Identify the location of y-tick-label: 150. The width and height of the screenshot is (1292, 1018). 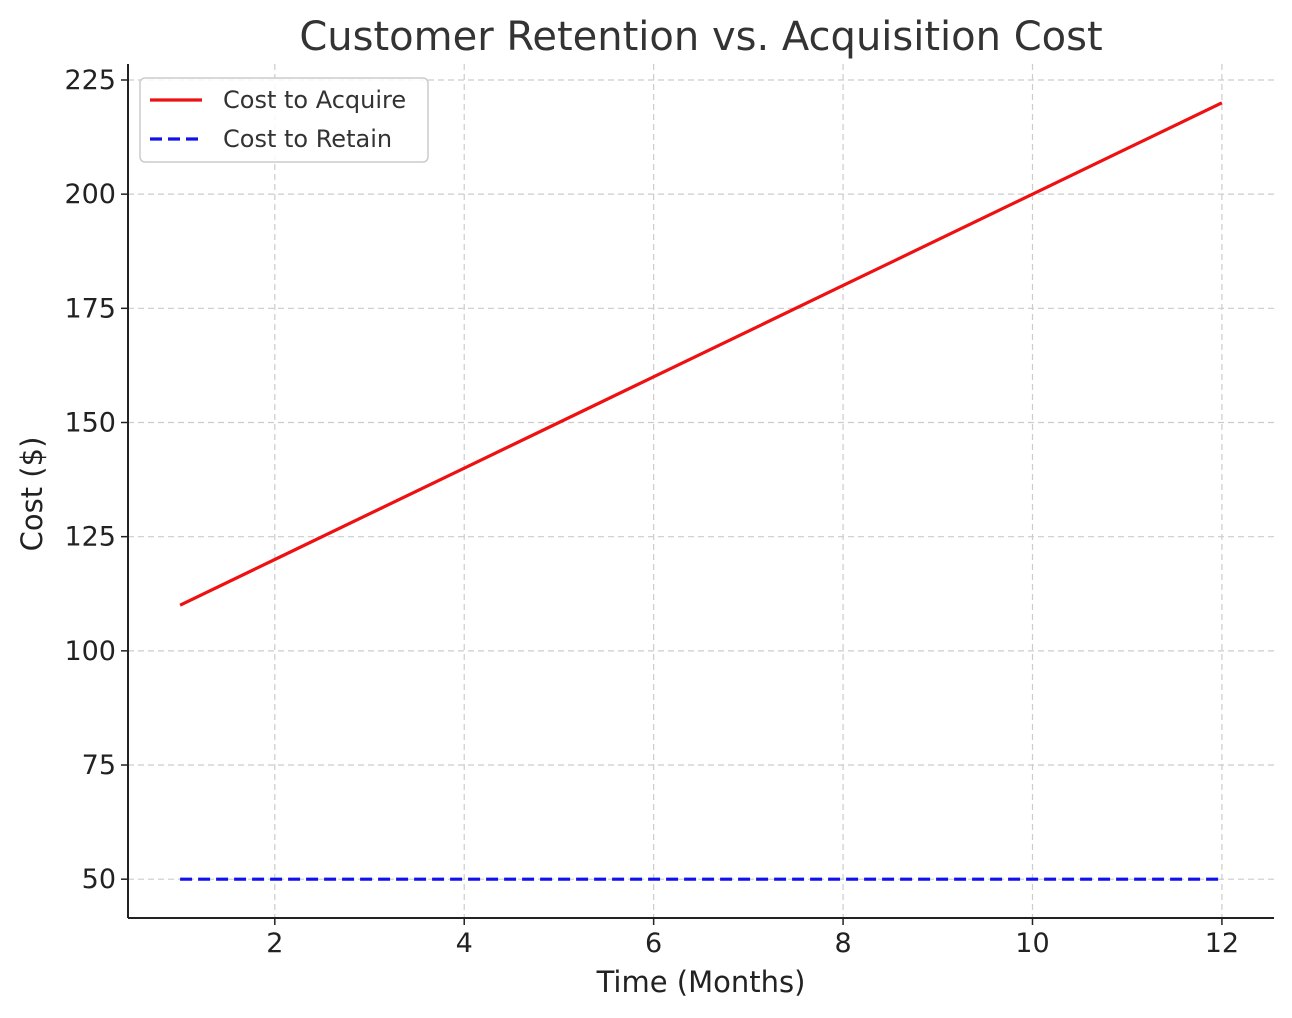
(90, 422).